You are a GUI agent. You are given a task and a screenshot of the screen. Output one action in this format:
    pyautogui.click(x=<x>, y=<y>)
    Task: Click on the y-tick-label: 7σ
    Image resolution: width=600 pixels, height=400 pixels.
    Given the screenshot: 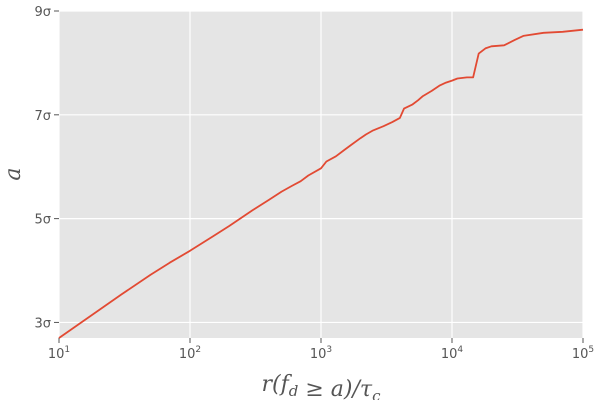 What is the action you would take?
    pyautogui.click(x=42, y=116)
    